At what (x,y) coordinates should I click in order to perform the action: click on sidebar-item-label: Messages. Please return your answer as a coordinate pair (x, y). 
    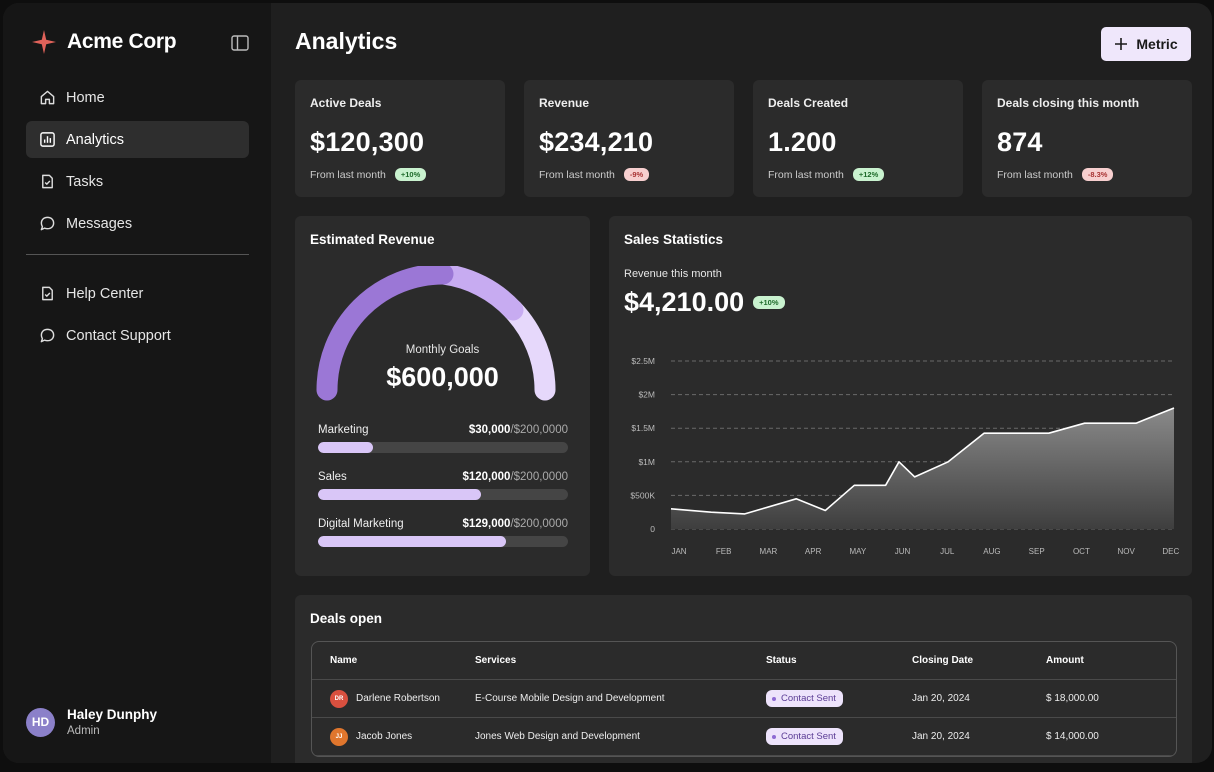
    Looking at the image, I should click on (99, 223).